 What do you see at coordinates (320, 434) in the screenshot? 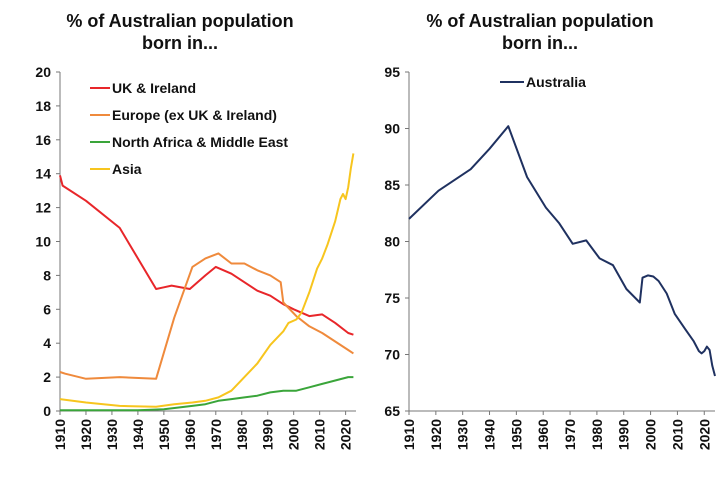
I see `left-x-tick-label: 2010` at bounding box center [320, 434].